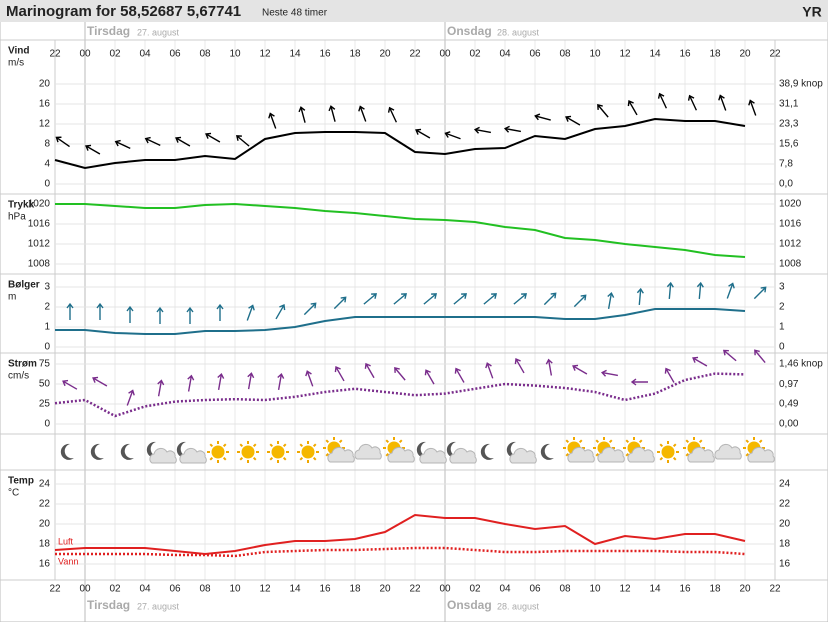 The height and width of the screenshot is (622, 828). I want to click on y-tick-label: 8, so click(47, 144).